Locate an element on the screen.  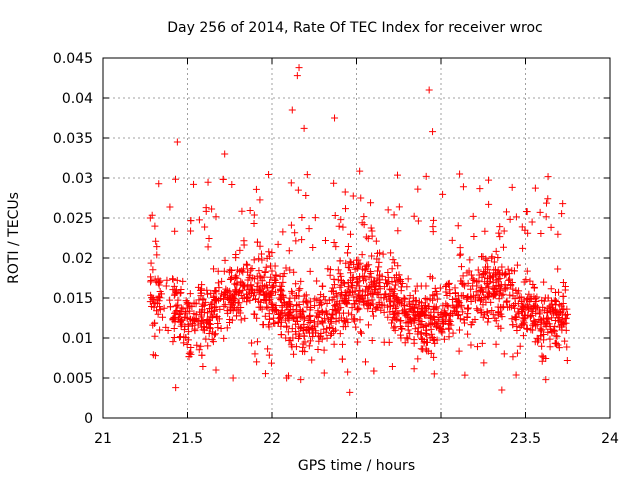
y-tick-label: 0.02 is located at coordinates (77, 259).